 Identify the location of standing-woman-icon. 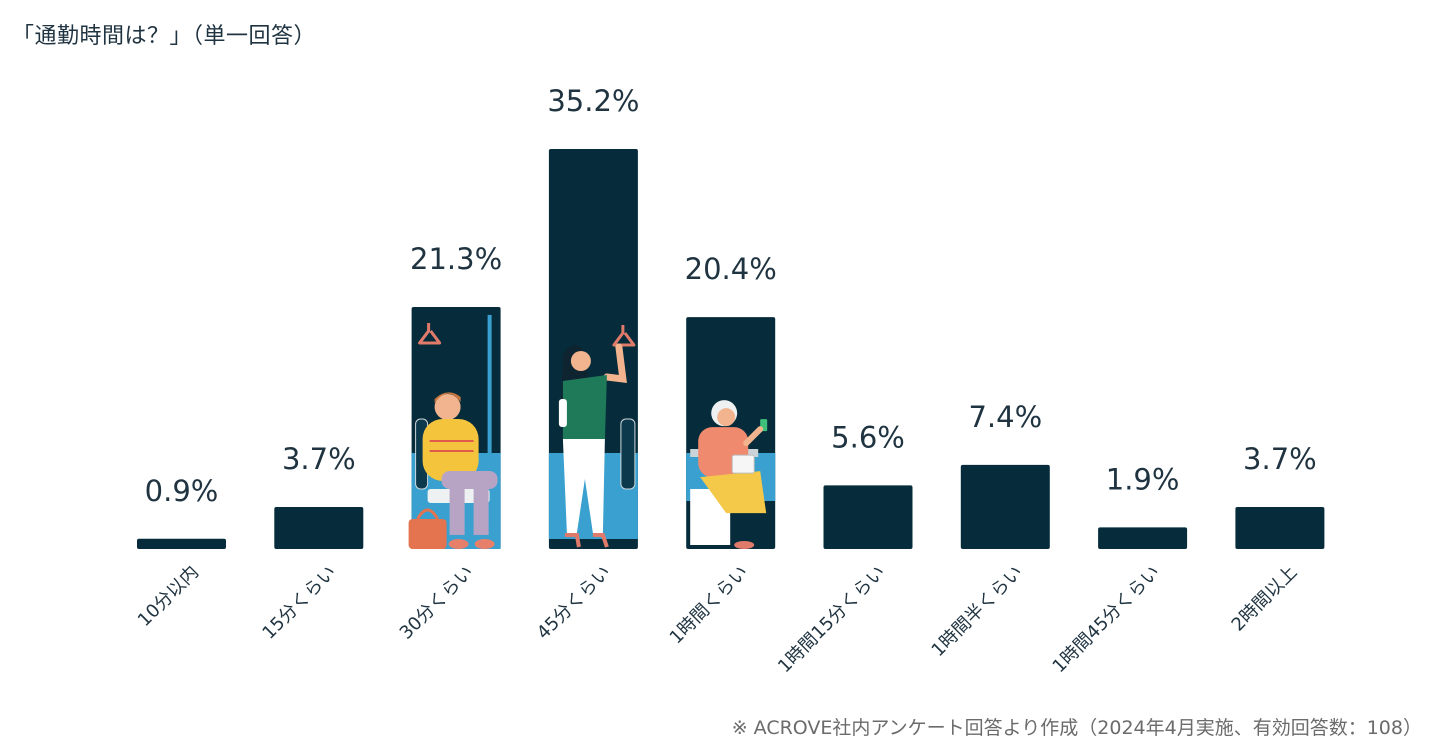
(593, 436).